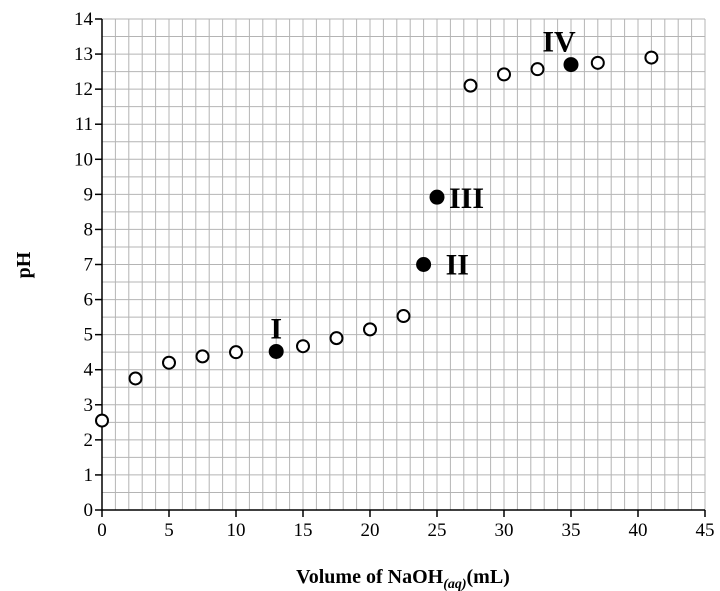  What do you see at coordinates (236, 530) in the screenshot?
I see `x-tick-label: 10` at bounding box center [236, 530].